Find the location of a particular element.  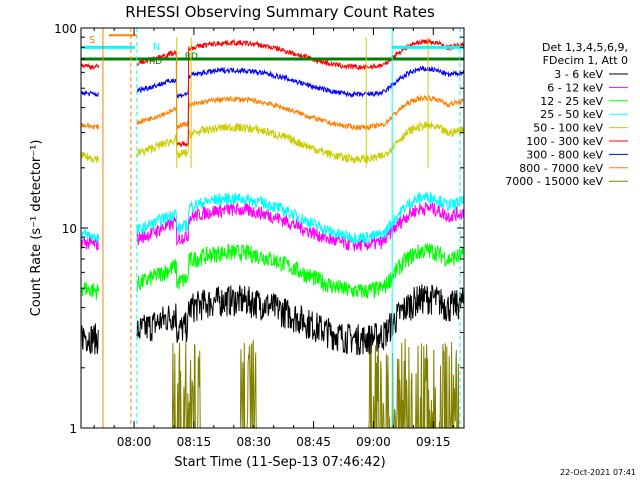

timestamp: 22-Oct-2021 07:41 is located at coordinates (598, 472).